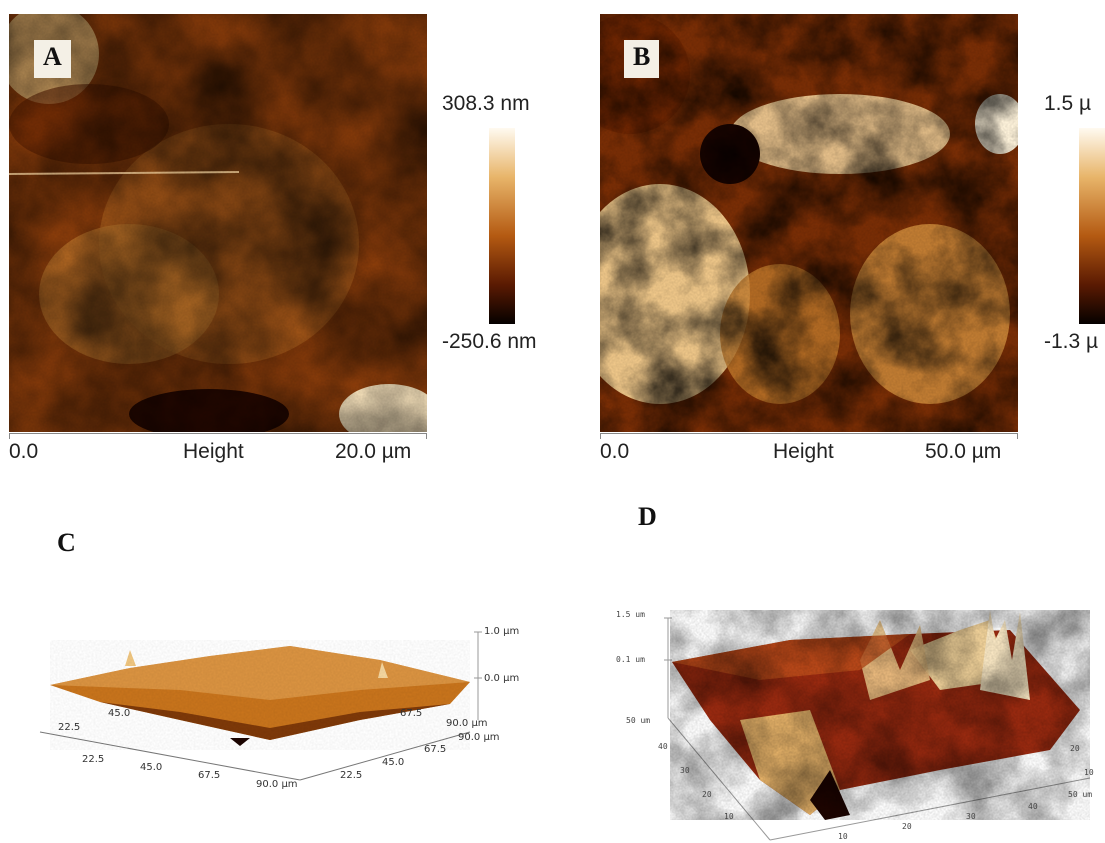 The width and height of the screenshot is (1105, 843). Describe the element at coordinates (647, 516) in the screenshot. I see `panel-letter-d: D` at that location.